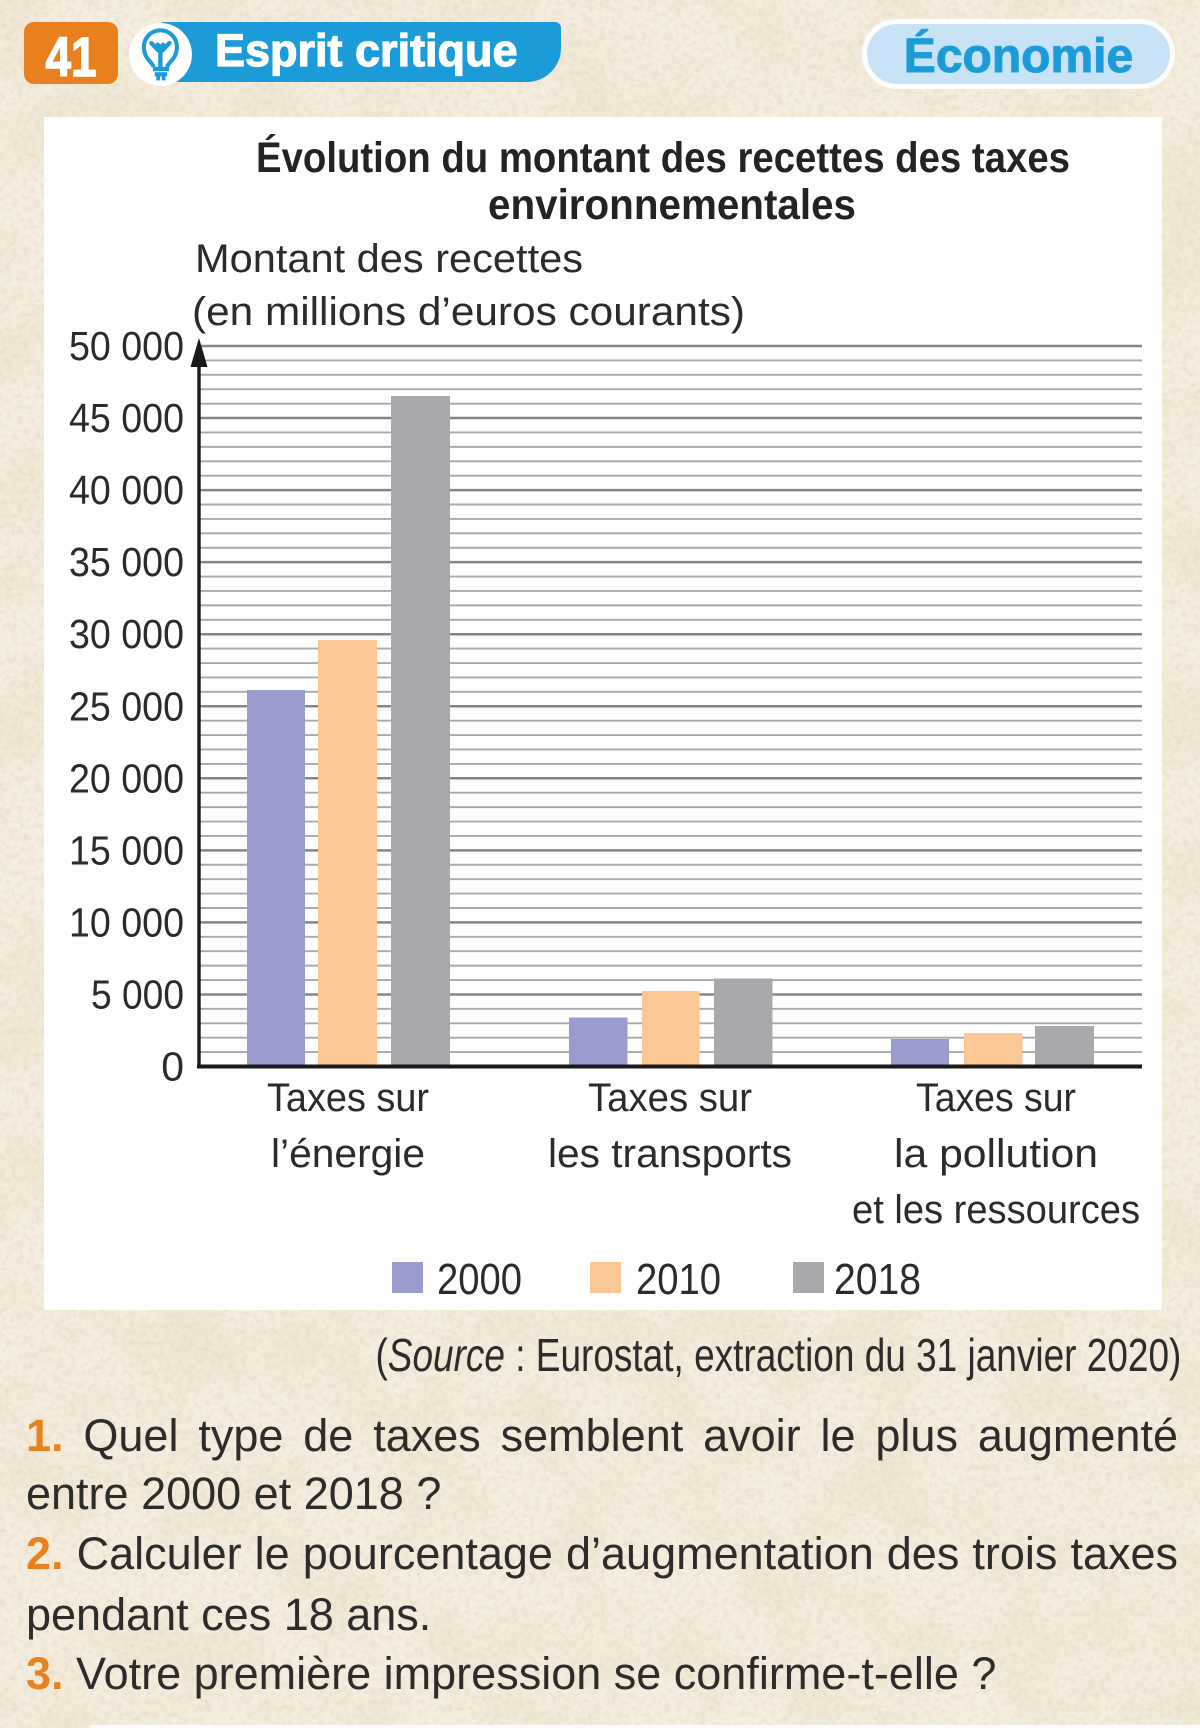 This screenshot has height=1728, width=1200. Describe the element at coordinates (126, 562) in the screenshot. I see `svg-text: 35 000` at that location.